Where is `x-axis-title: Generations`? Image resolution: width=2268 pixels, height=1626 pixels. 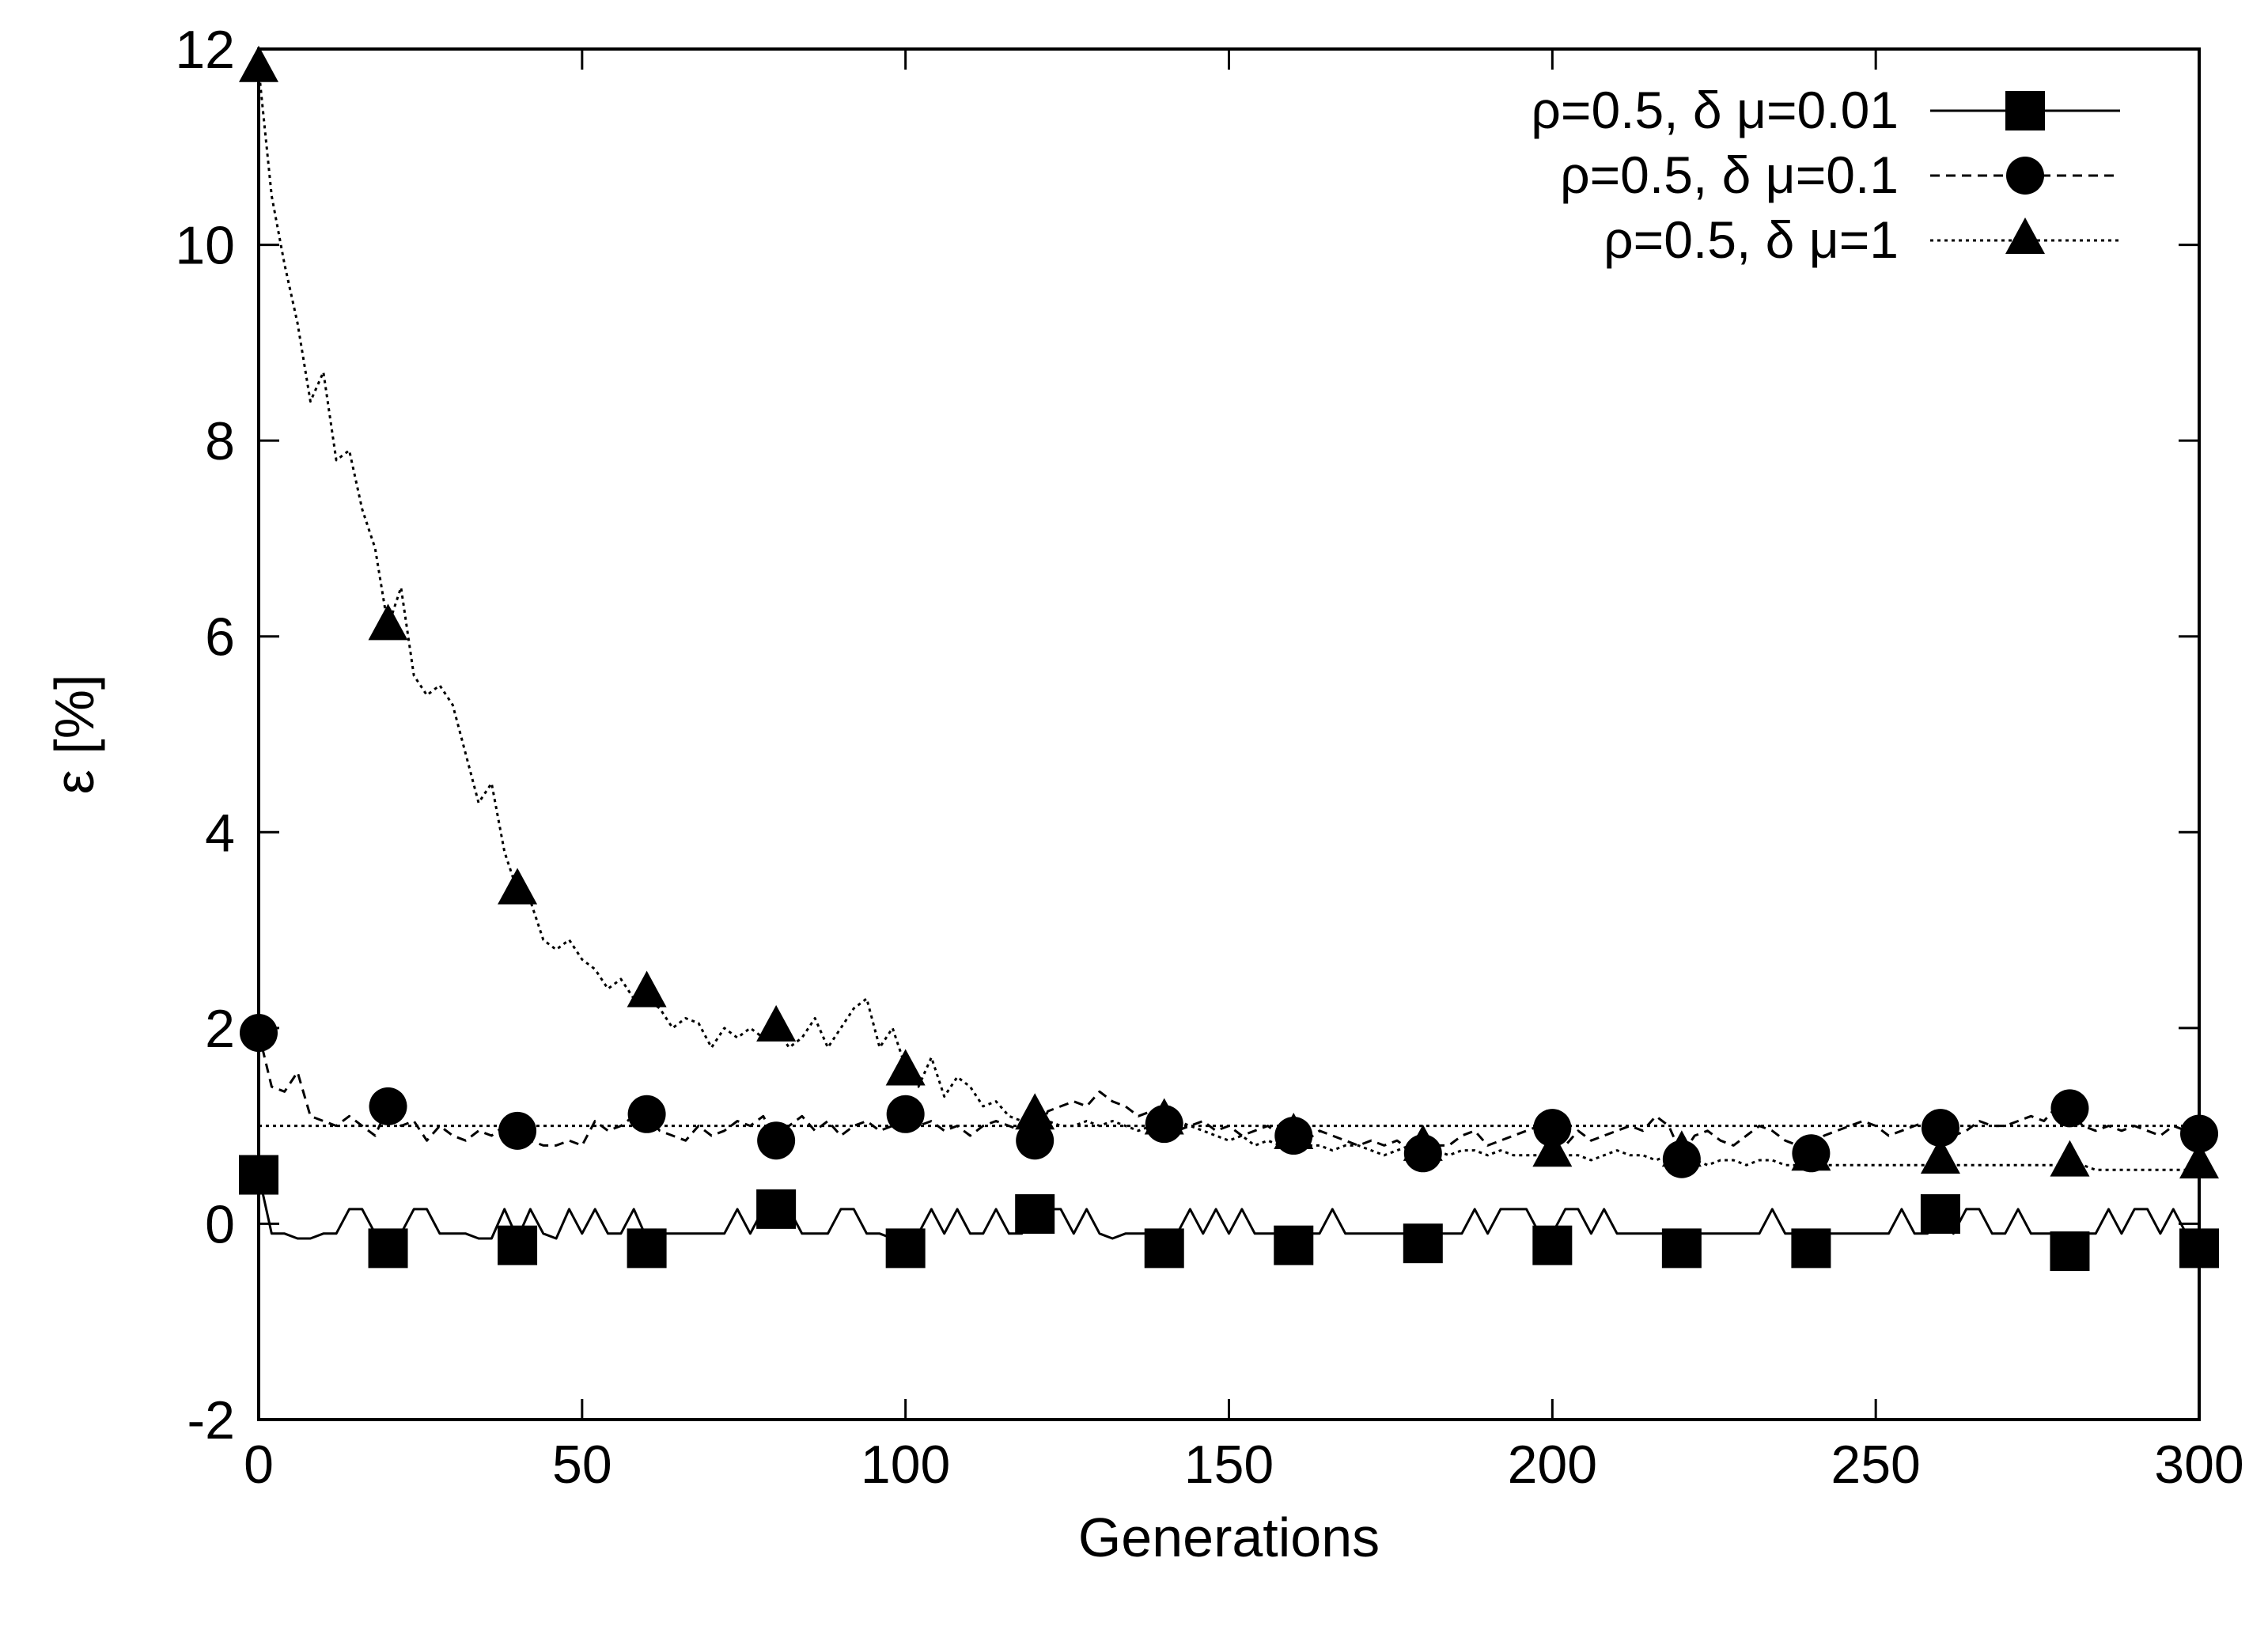 x-axis-title: Generations is located at coordinates (1229, 1537).